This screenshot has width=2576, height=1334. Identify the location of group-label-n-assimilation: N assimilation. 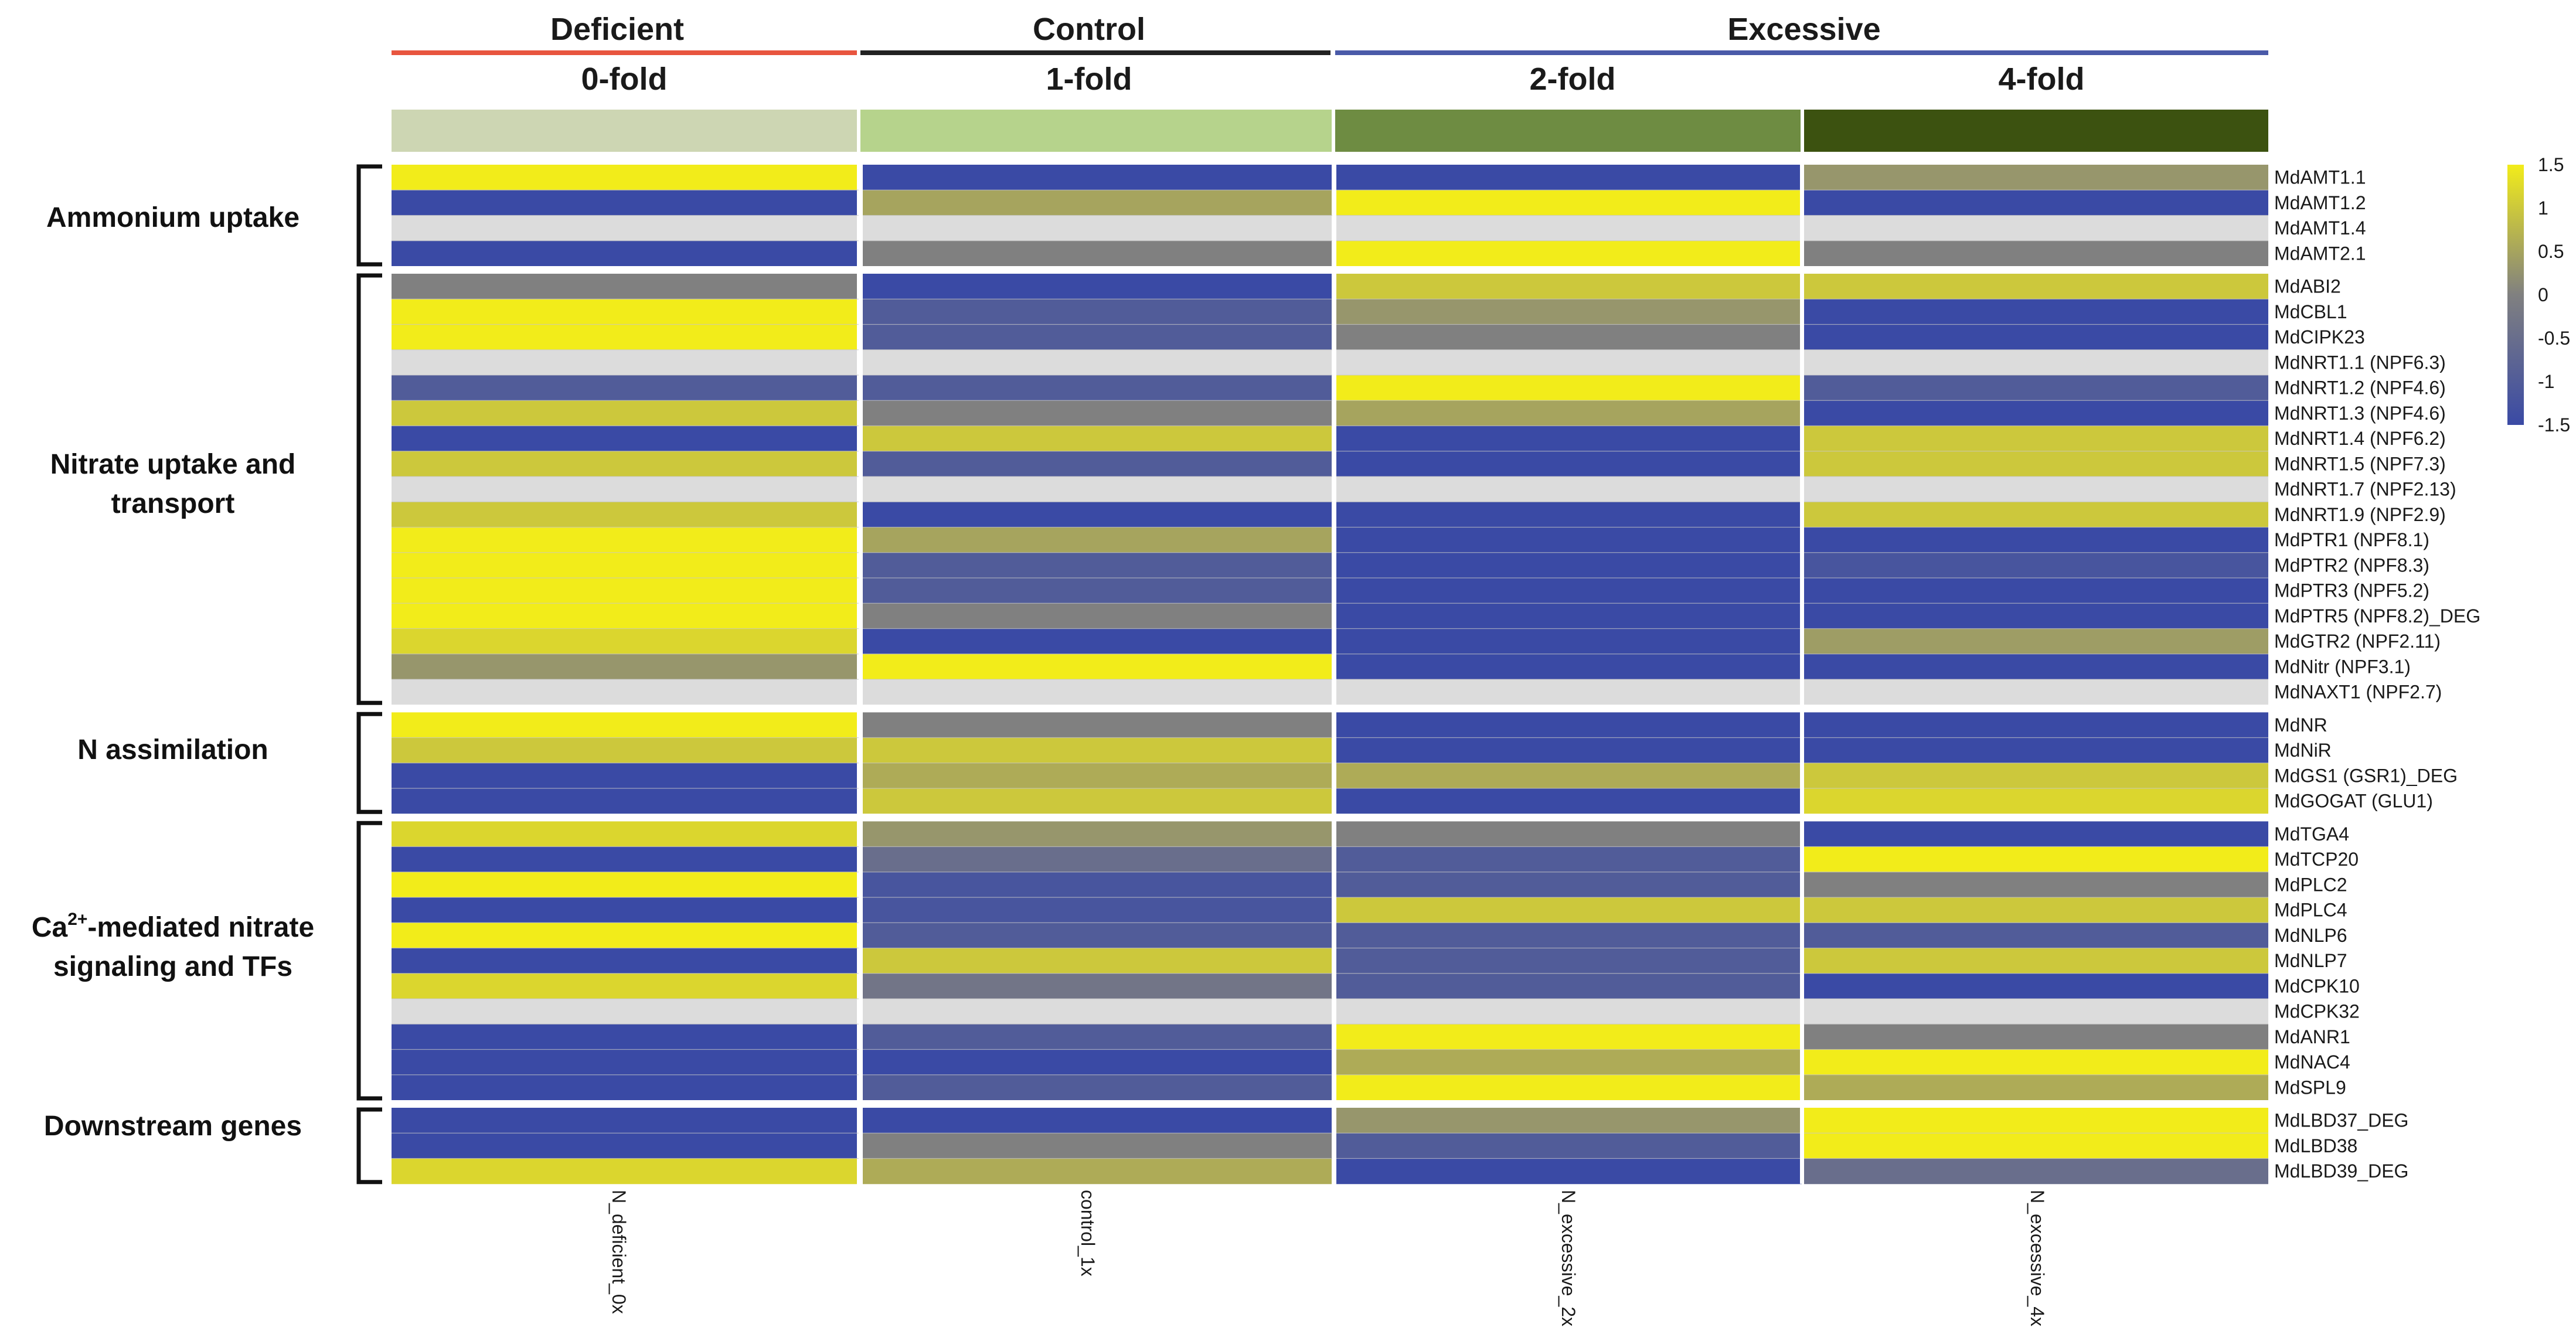
(172, 749).